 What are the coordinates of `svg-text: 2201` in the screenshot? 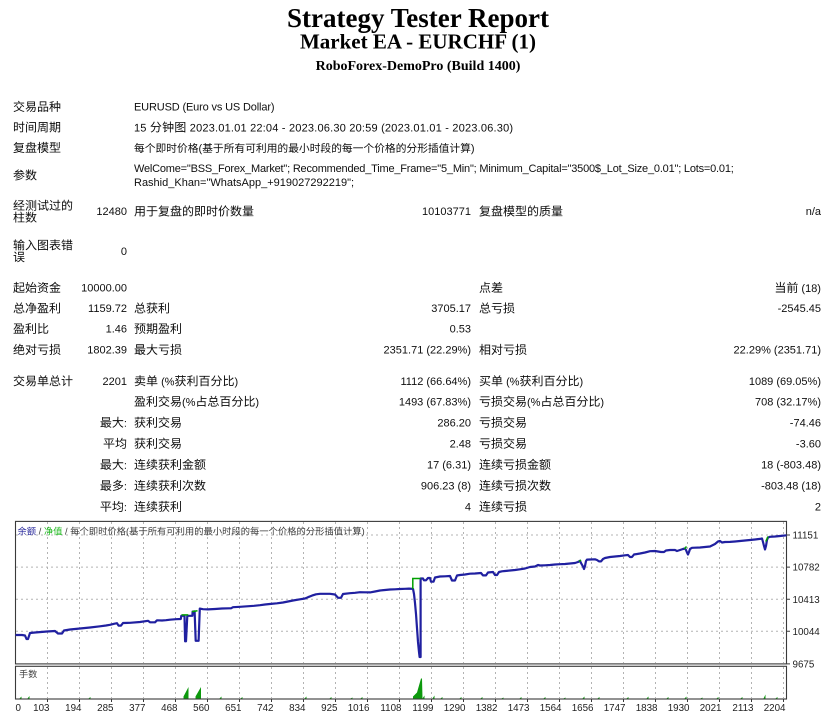 It's located at (115, 382).